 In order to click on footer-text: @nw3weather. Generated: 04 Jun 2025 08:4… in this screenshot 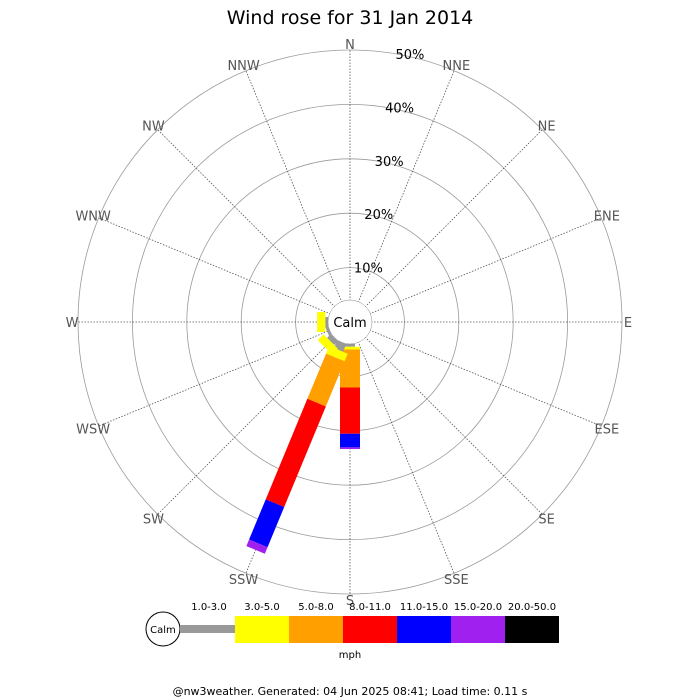, I will do `click(350, 691)`.